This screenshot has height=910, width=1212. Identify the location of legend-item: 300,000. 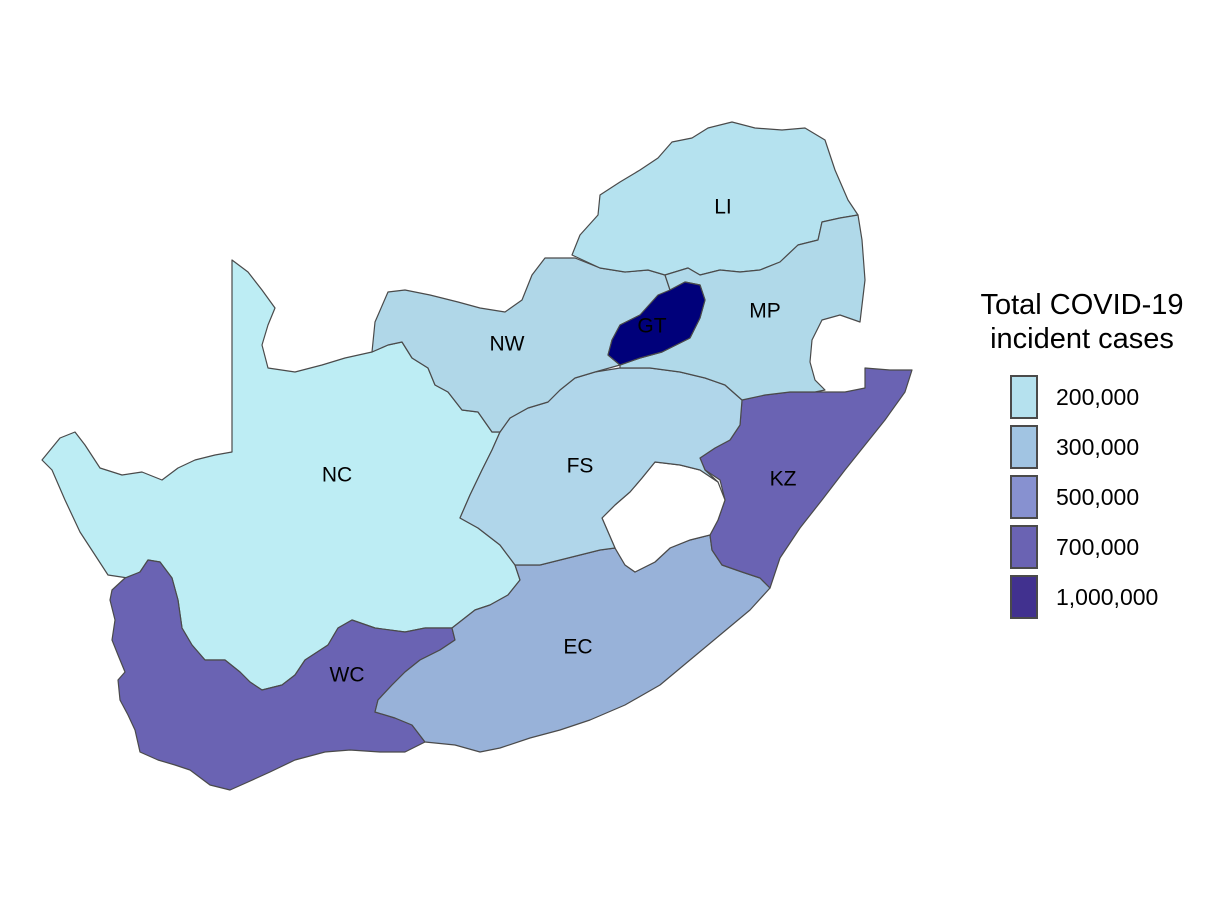
(1110, 447).